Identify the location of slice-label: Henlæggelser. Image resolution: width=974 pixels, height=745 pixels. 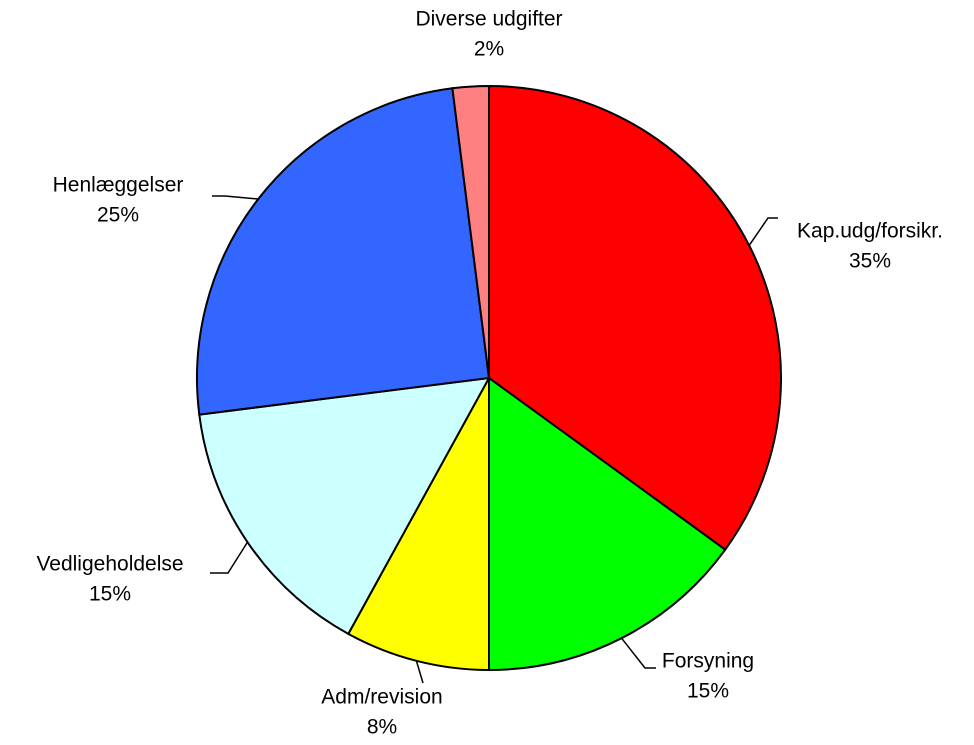
(118, 185).